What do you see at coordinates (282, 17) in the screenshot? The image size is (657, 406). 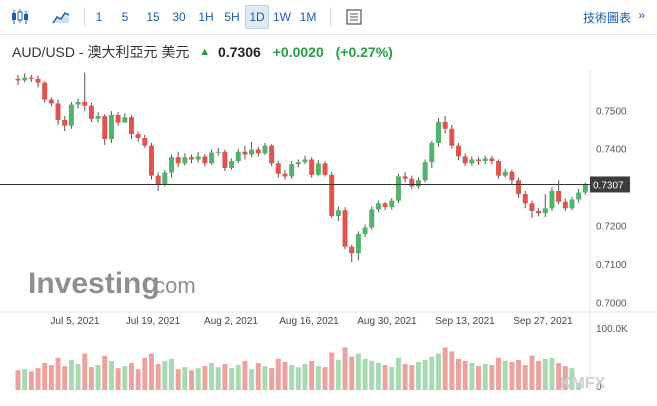 I see `period-1w: 1W` at bounding box center [282, 17].